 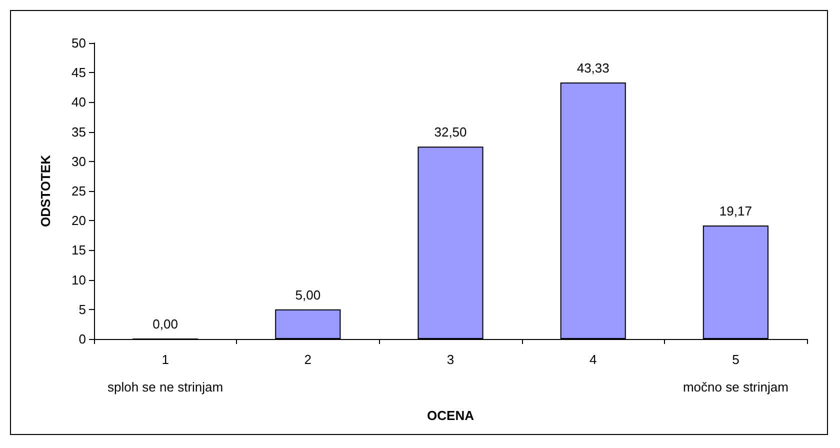 I want to click on text: sploh se ne strinjam, so click(x=165, y=387).